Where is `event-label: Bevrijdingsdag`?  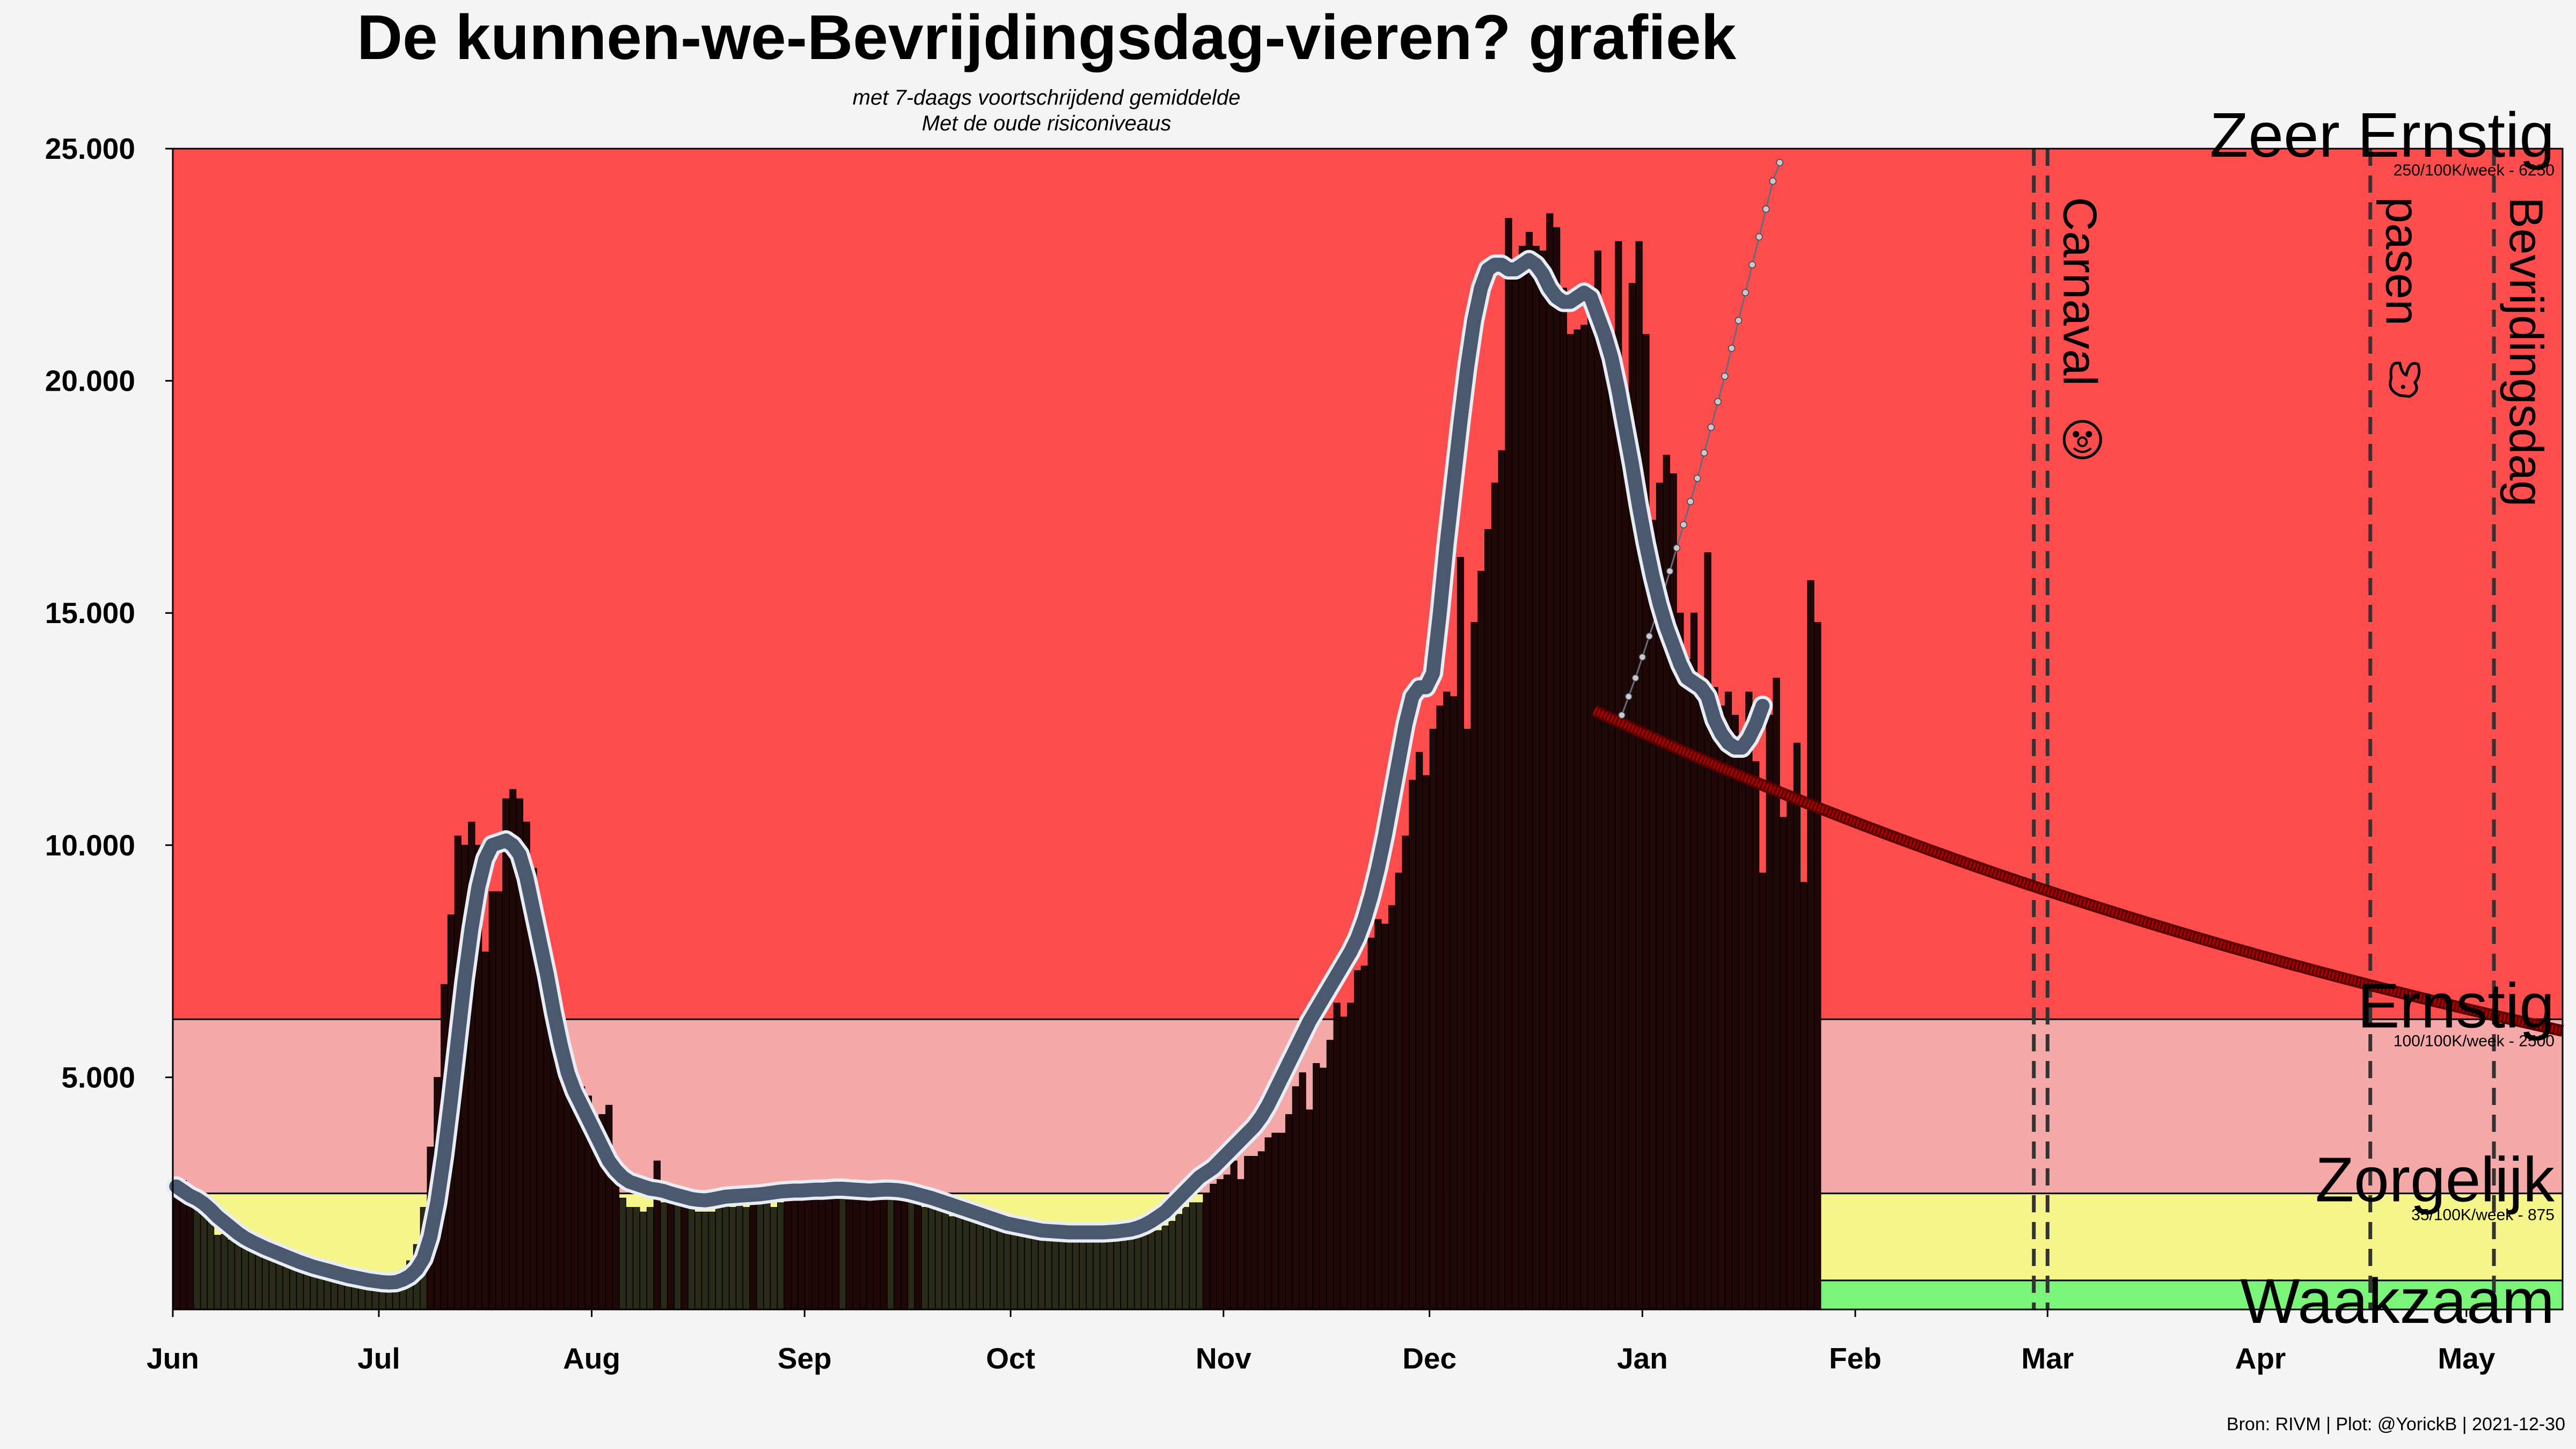 event-label: Bevrijdingsdag is located at coordinates (2526, 352).